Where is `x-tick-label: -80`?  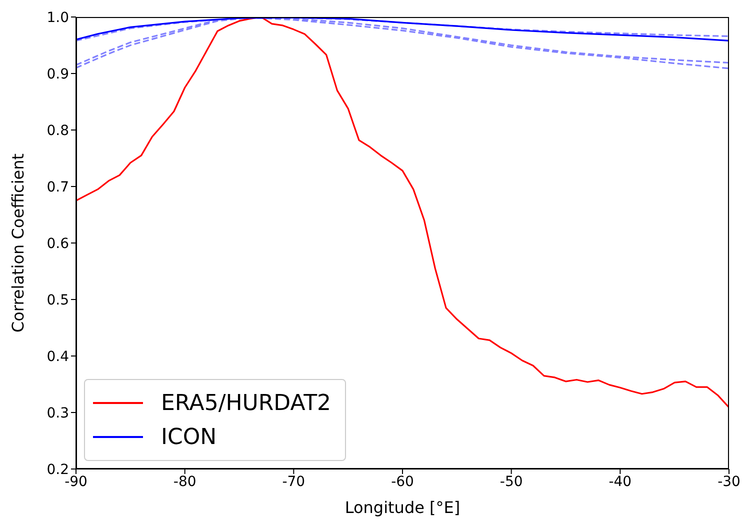 x-tick-label: -80 is located at coordinates (184, 482).